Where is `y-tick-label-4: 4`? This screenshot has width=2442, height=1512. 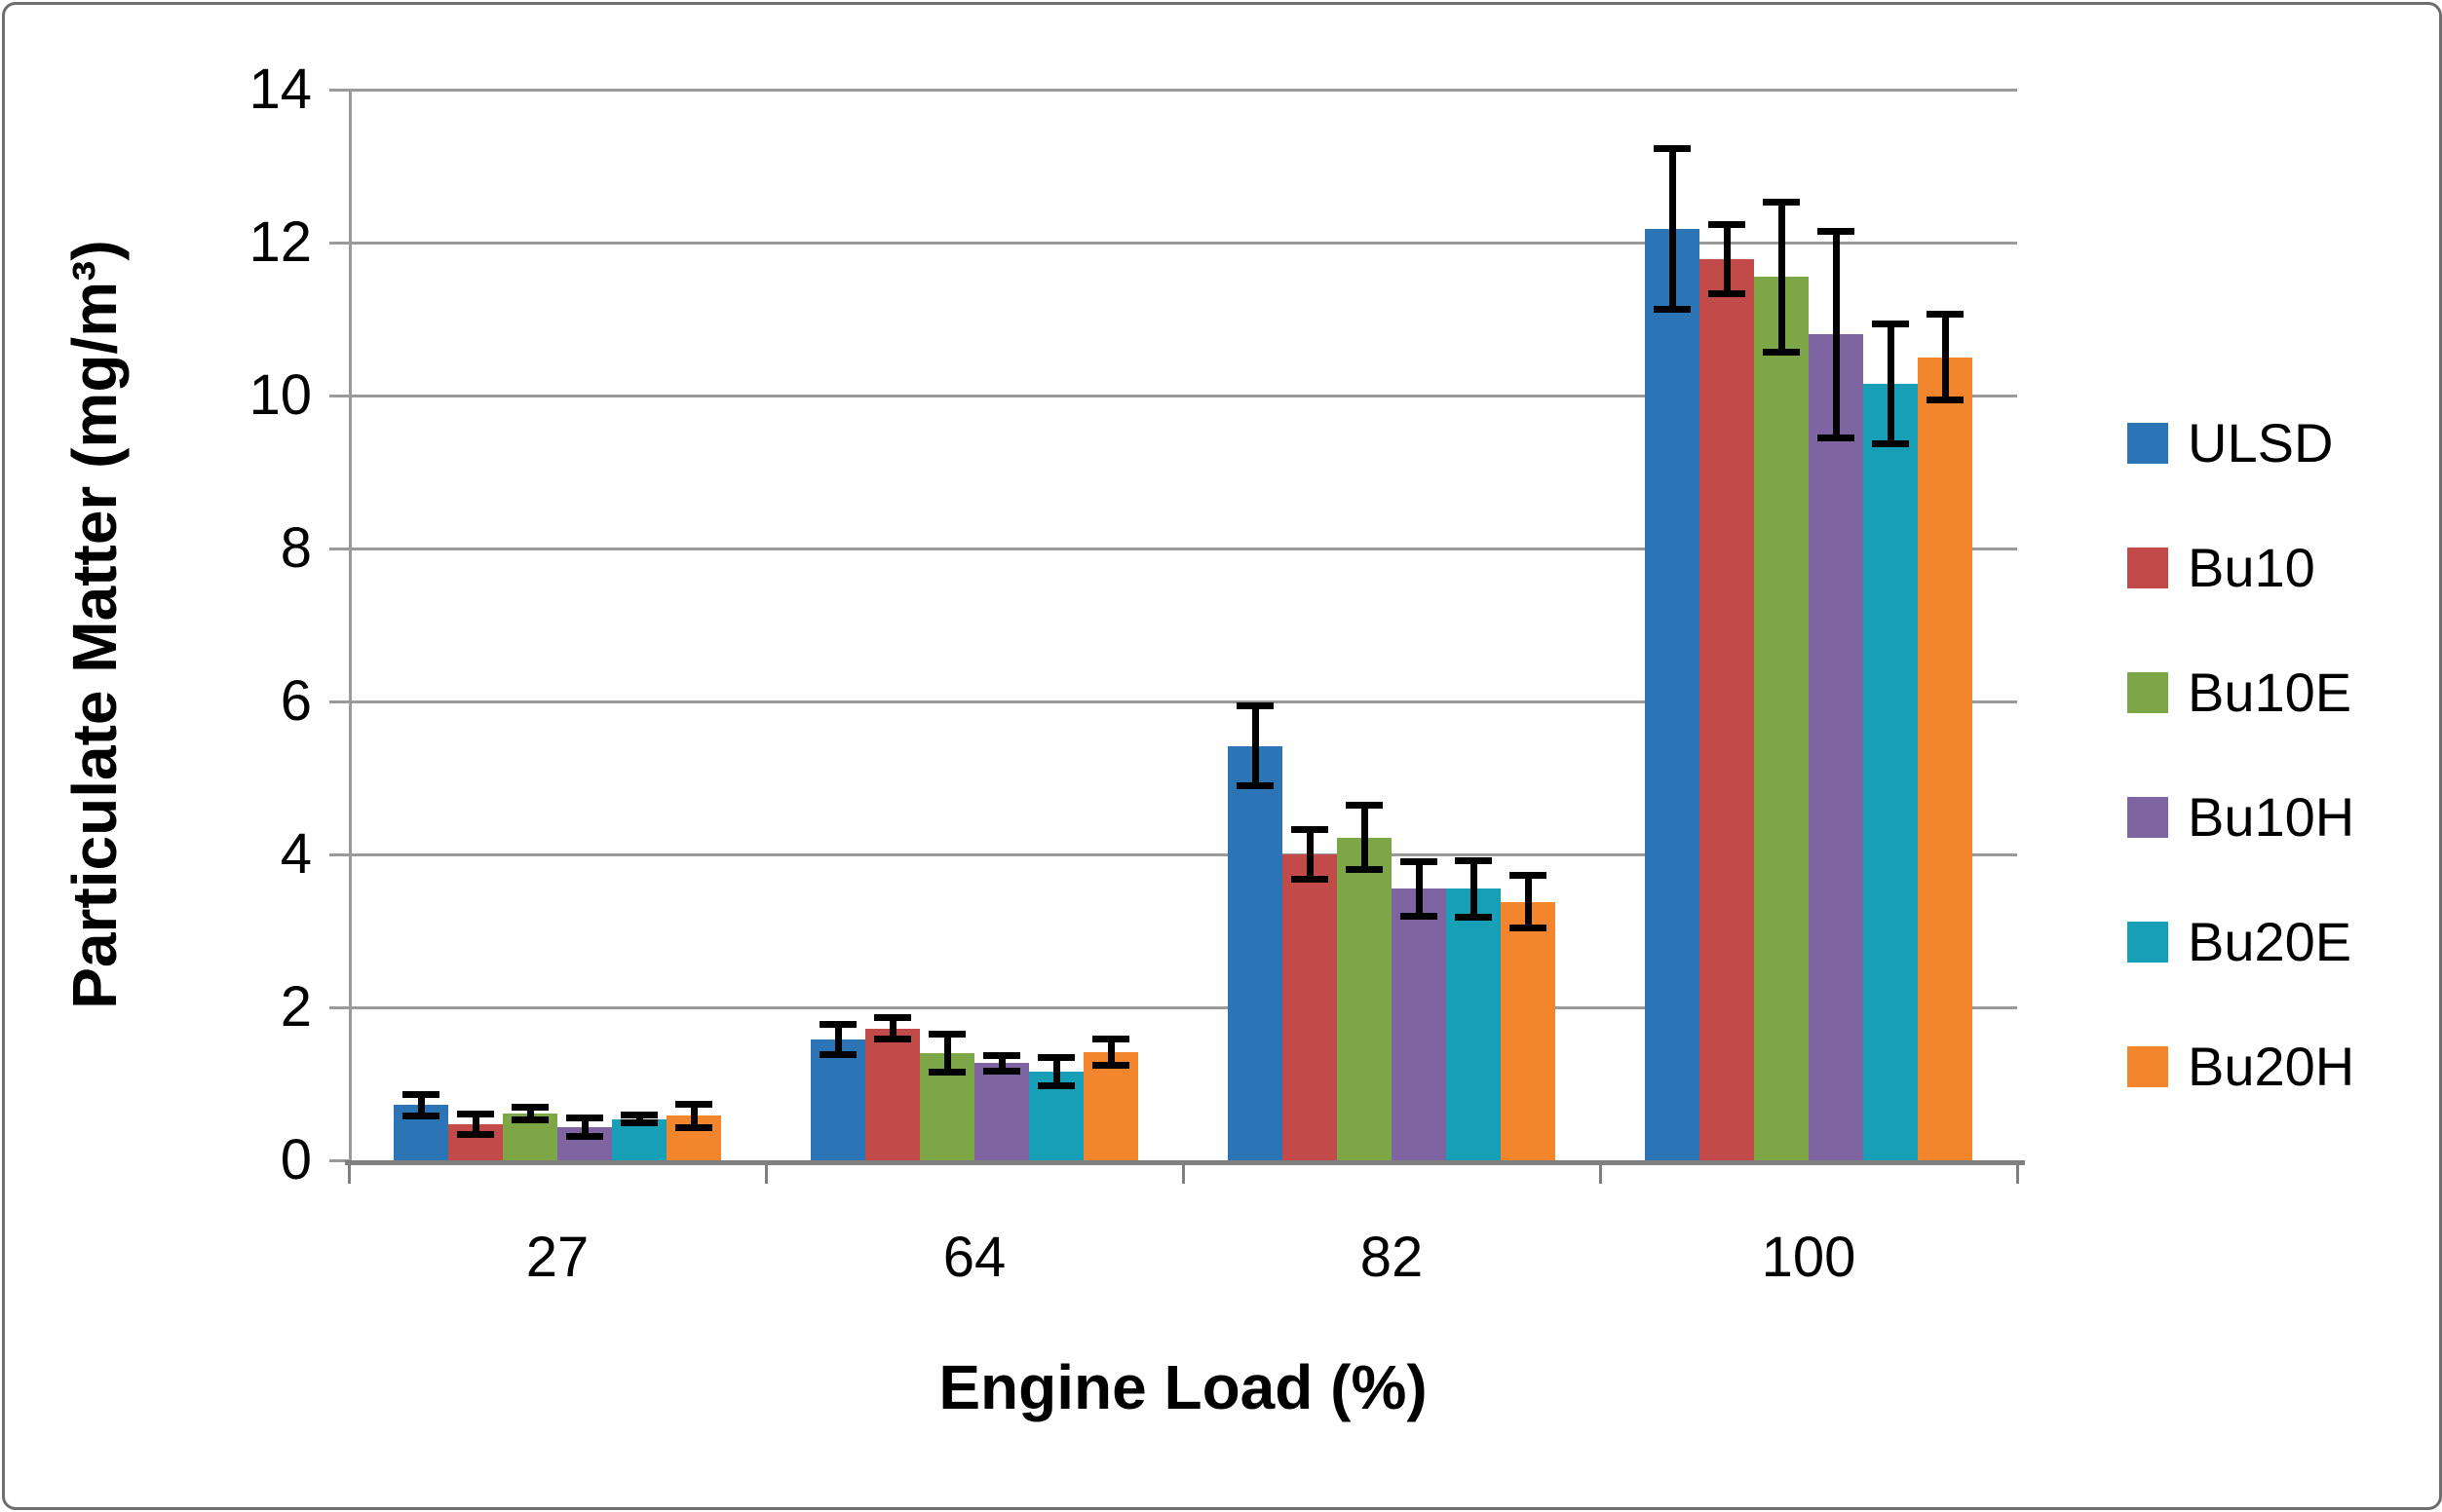
y-tick-label-4: 4 is located at coordinates (296, 854).